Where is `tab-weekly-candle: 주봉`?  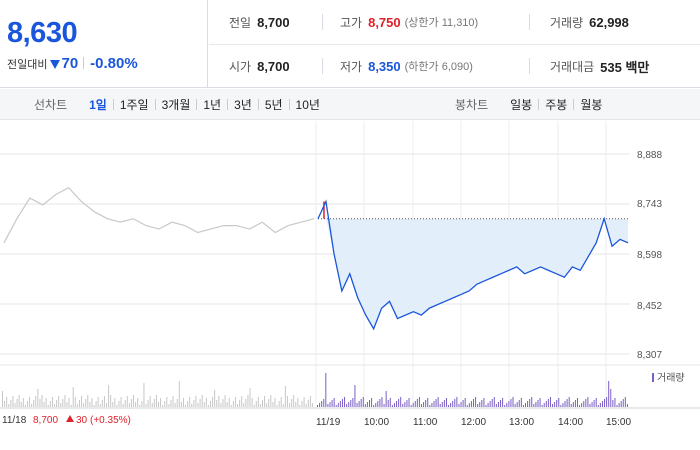 tab-weekly-candle: 주봉 is located at coordinates (556, 105).